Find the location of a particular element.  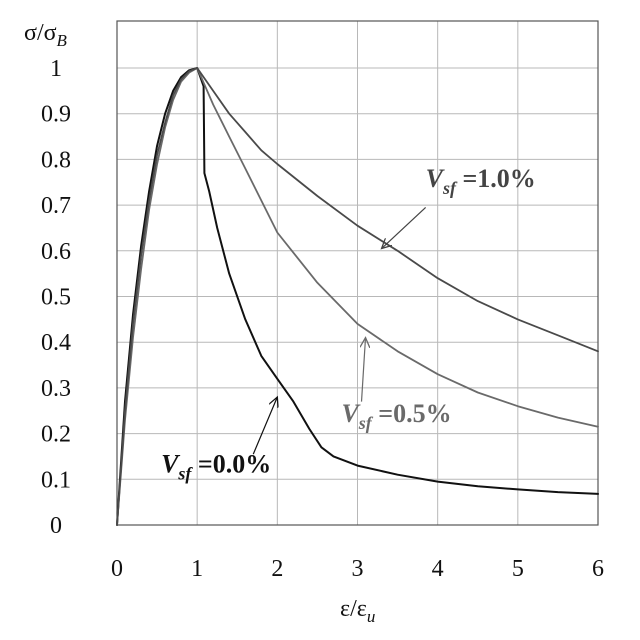

annotation-value: =0.5% is located at coordinates (412, 413).